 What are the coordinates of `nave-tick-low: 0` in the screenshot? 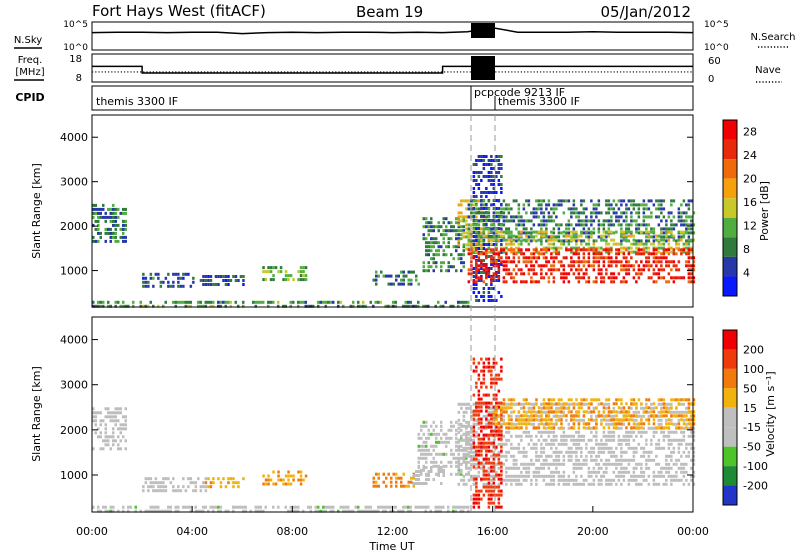 It's located at (711, 79).